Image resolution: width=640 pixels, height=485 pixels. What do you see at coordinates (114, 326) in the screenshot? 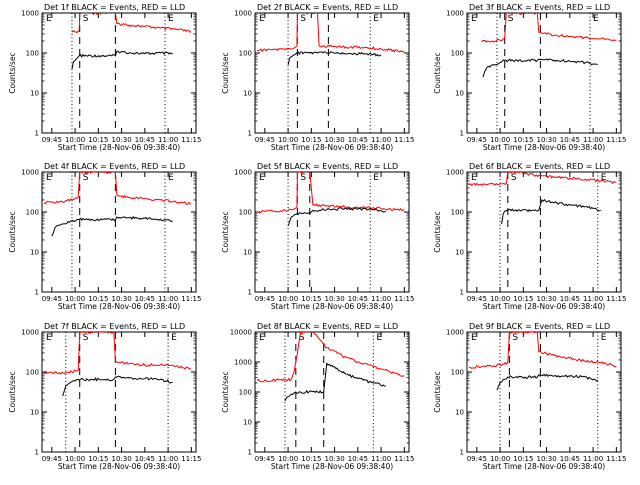
I see `panel-title: Det 7f BLACK = Events, RED = LLD` at bounding box center [114, 326].